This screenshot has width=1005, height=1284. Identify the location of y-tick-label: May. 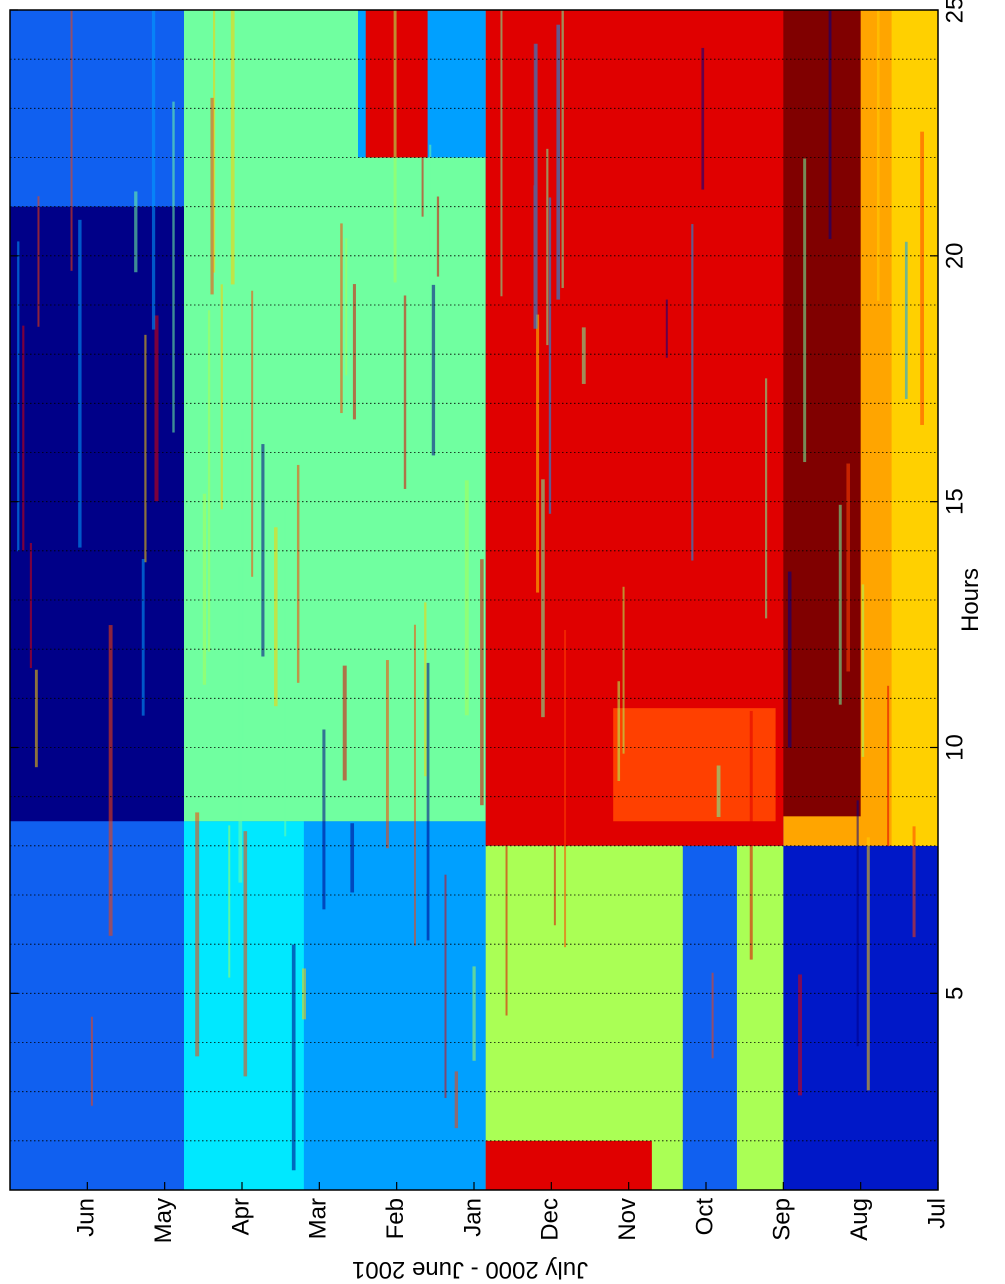
(163, 1220).